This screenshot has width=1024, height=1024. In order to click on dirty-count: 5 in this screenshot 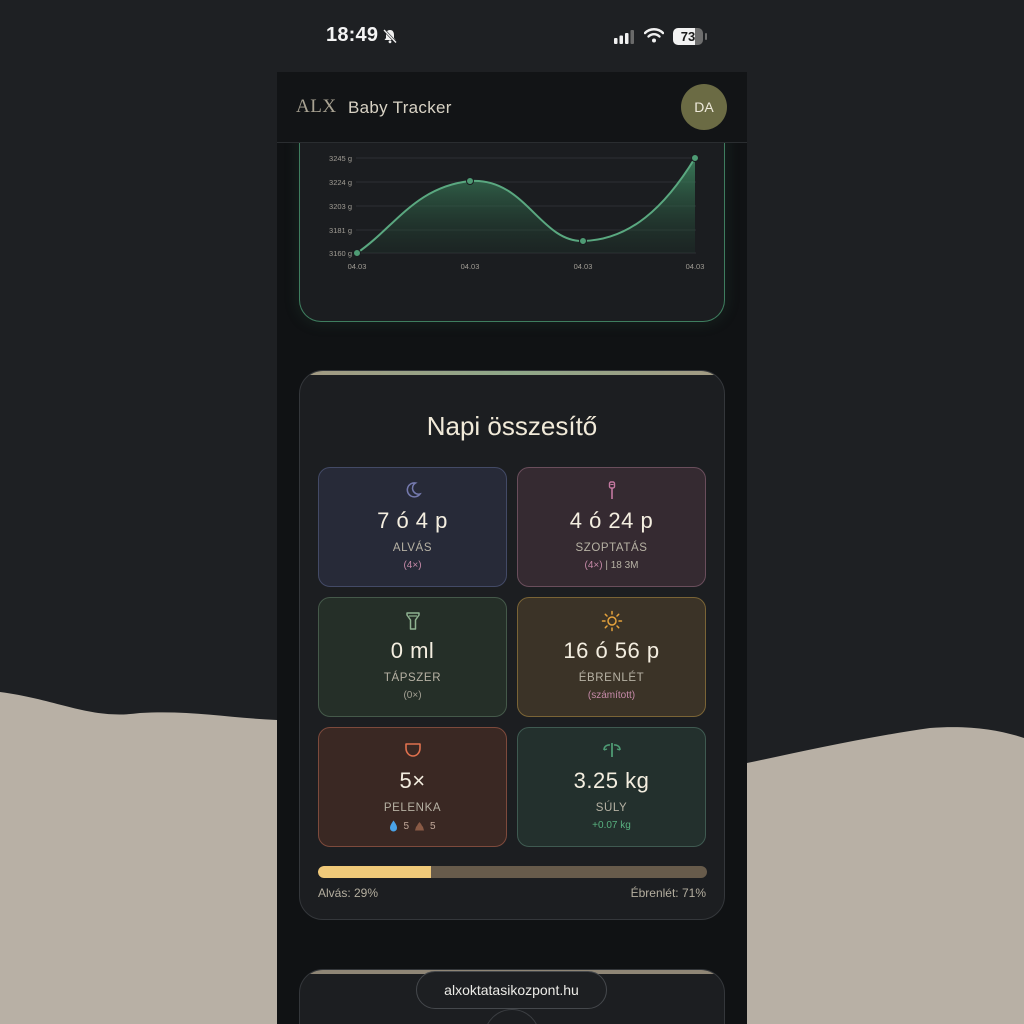, I will do `click(433, 826)`.